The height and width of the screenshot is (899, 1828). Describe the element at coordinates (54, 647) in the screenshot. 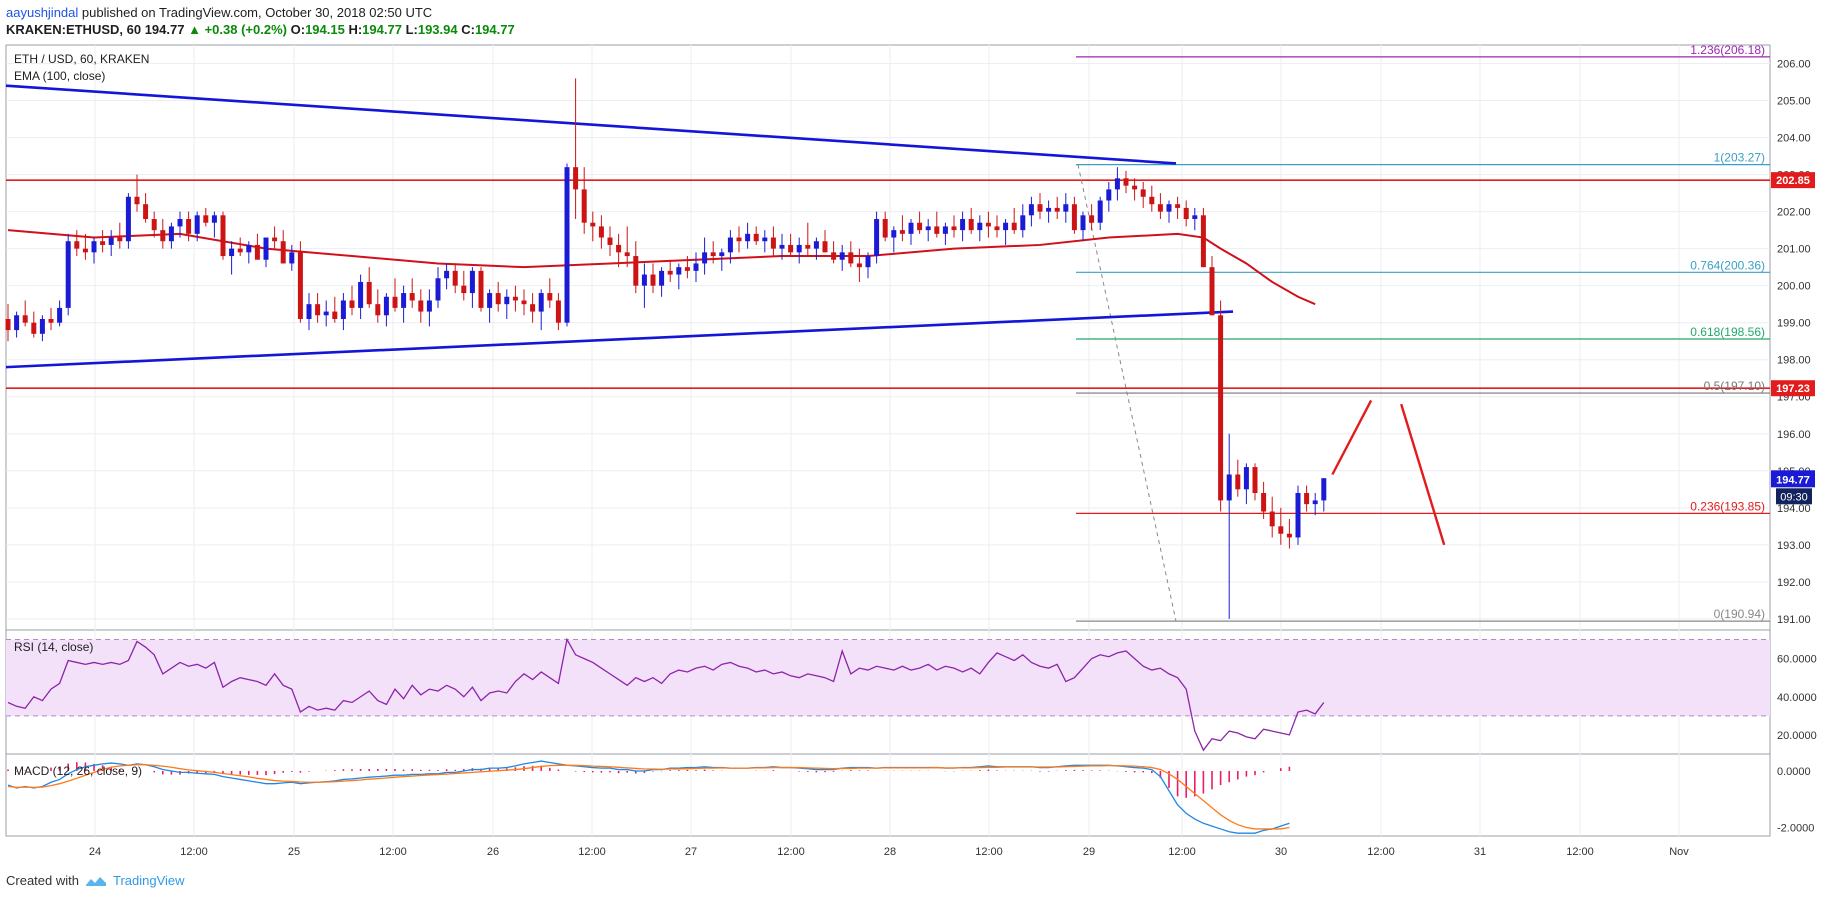

I see `rsi-legend: RSI (14, close)` at that location.